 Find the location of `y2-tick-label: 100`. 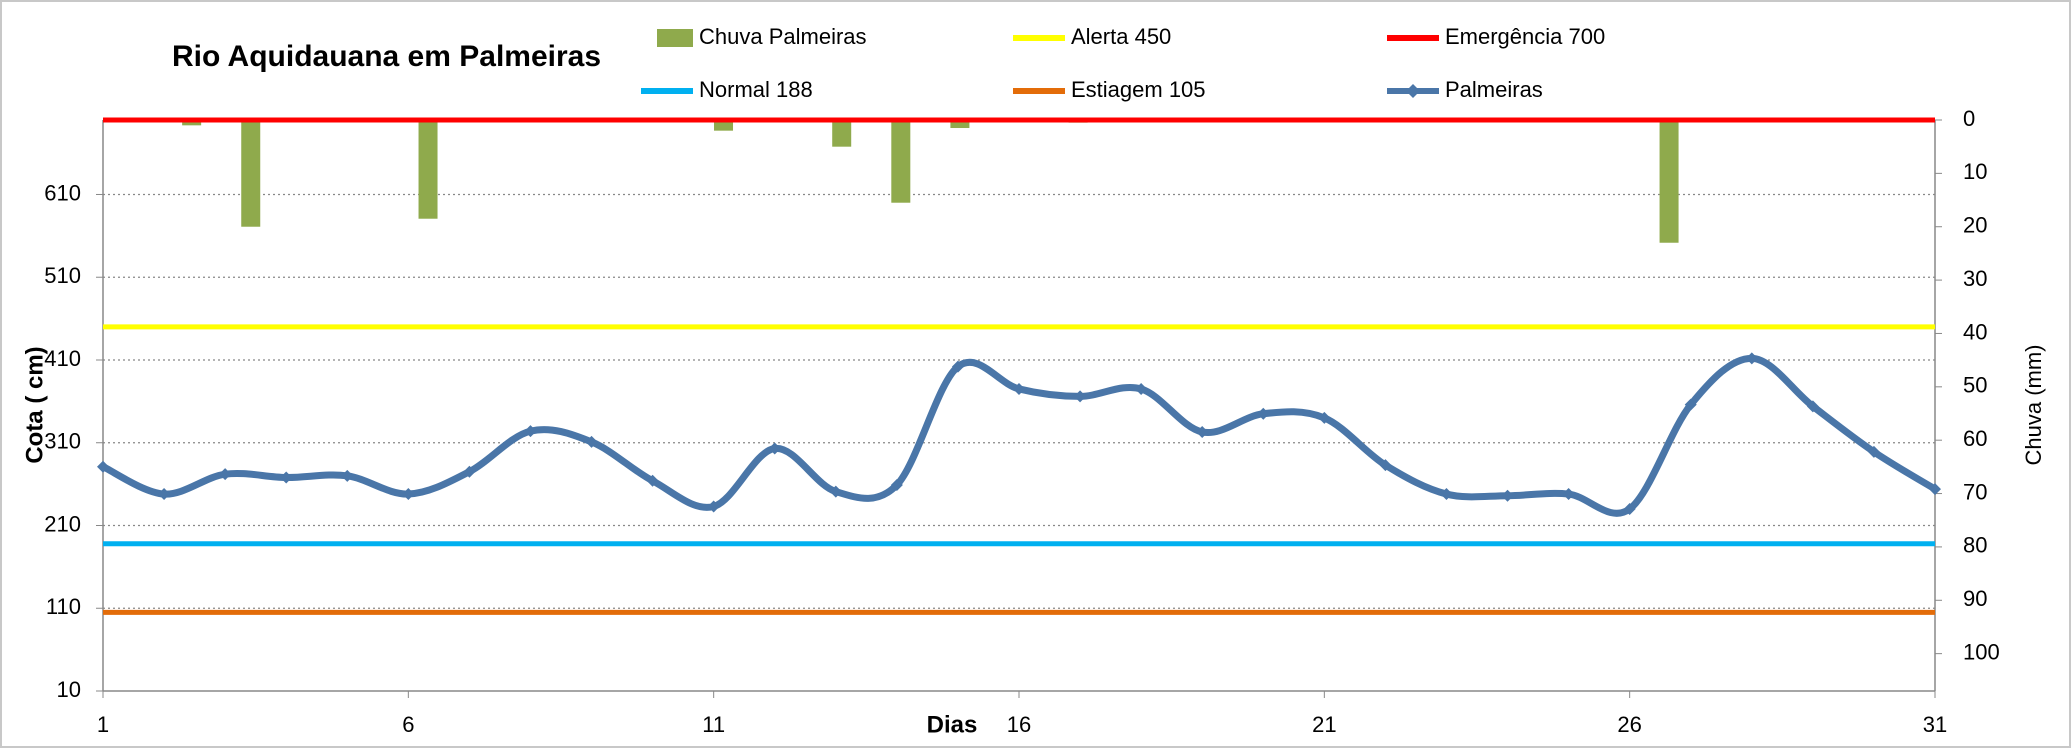

y2-tick-label: 100 is located at coordinates (1981, 651).